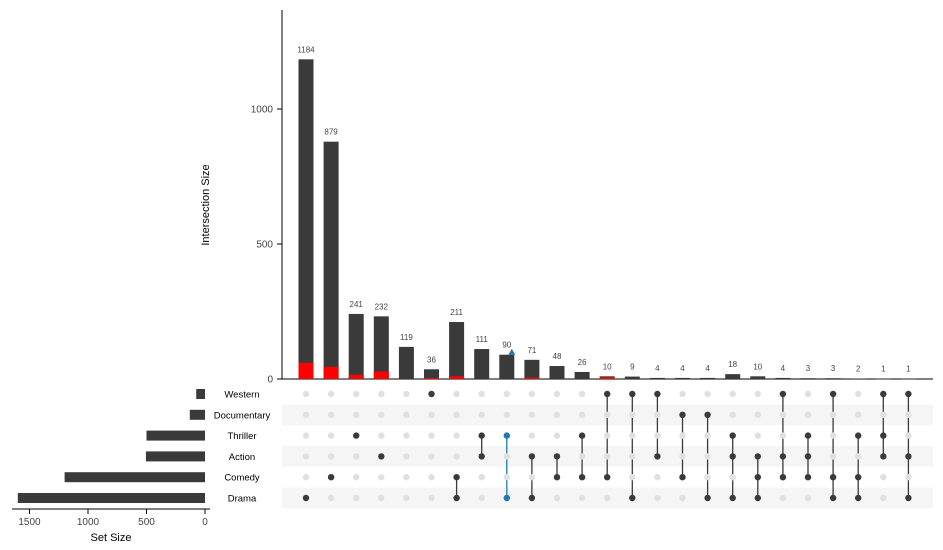 This screenshot has height=550, width=943. I want to click on set-size-bars, so click(111, 446).